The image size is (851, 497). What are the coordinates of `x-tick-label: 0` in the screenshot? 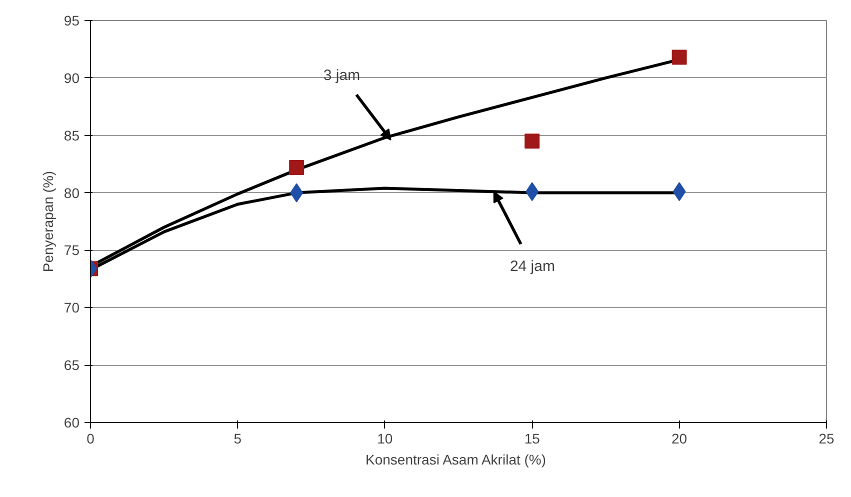 It's located at (90, 438).